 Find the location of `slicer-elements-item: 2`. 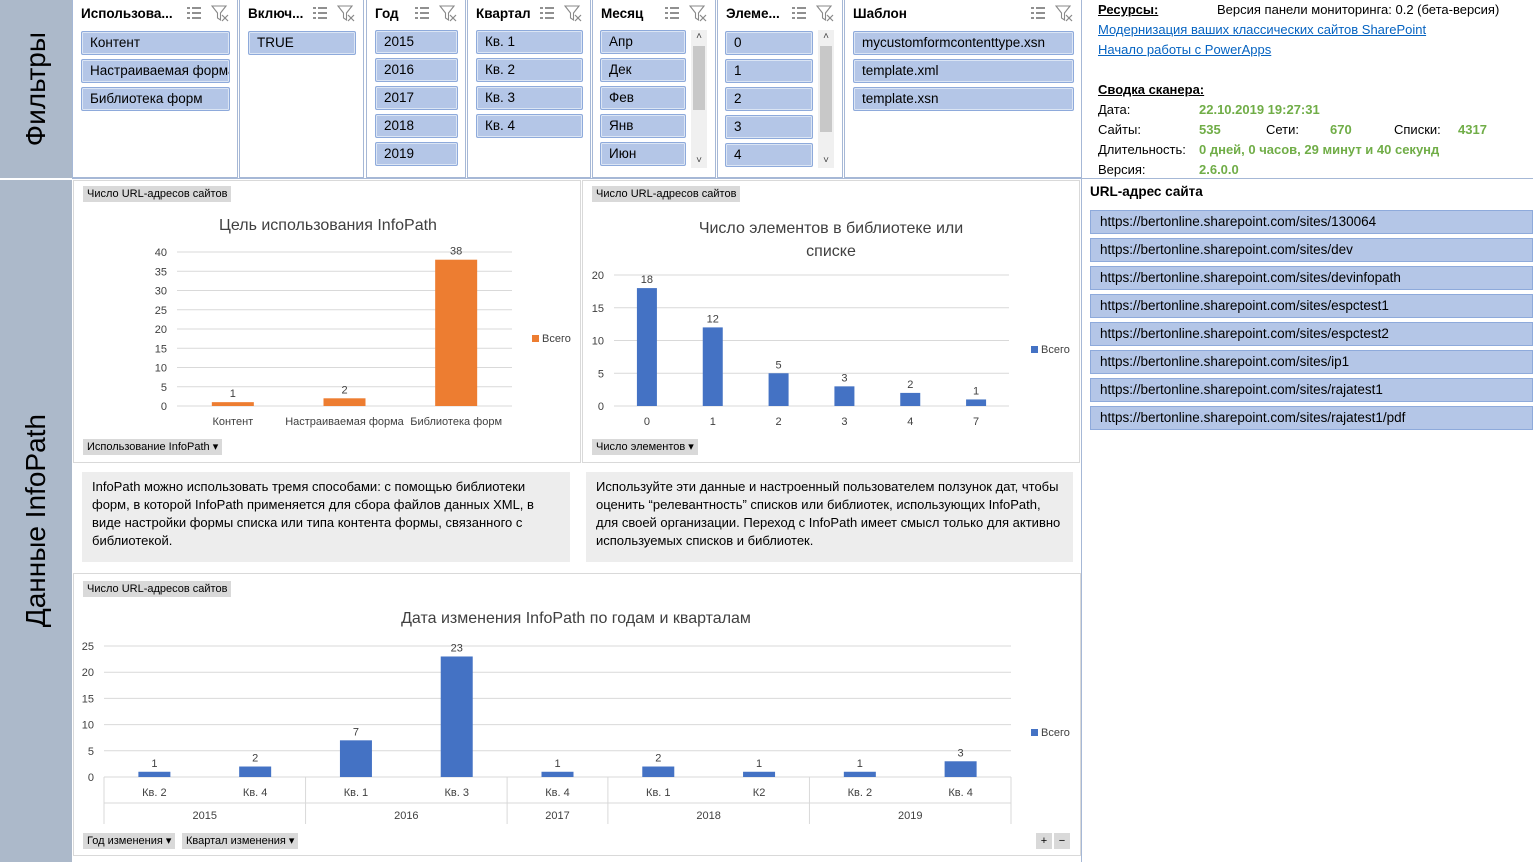

slicer-elements-item: 2 is located at coordinates (769, 99).